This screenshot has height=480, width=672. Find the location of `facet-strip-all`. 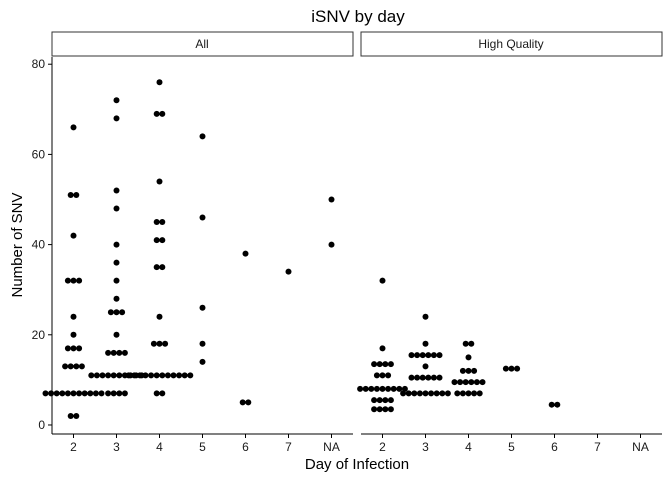

facet-strip-all is located at coordinates (202, 44).